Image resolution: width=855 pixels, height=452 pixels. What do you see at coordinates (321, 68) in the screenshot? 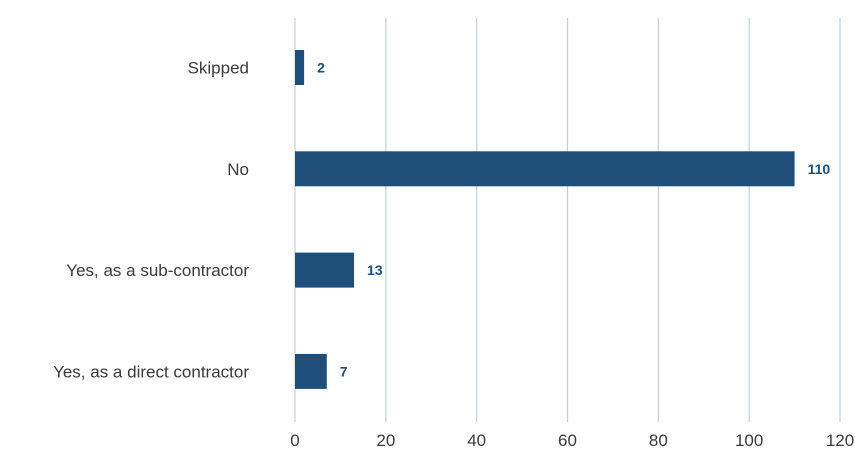
I see `value-label-0: 2` at bounding box center [321, 68].